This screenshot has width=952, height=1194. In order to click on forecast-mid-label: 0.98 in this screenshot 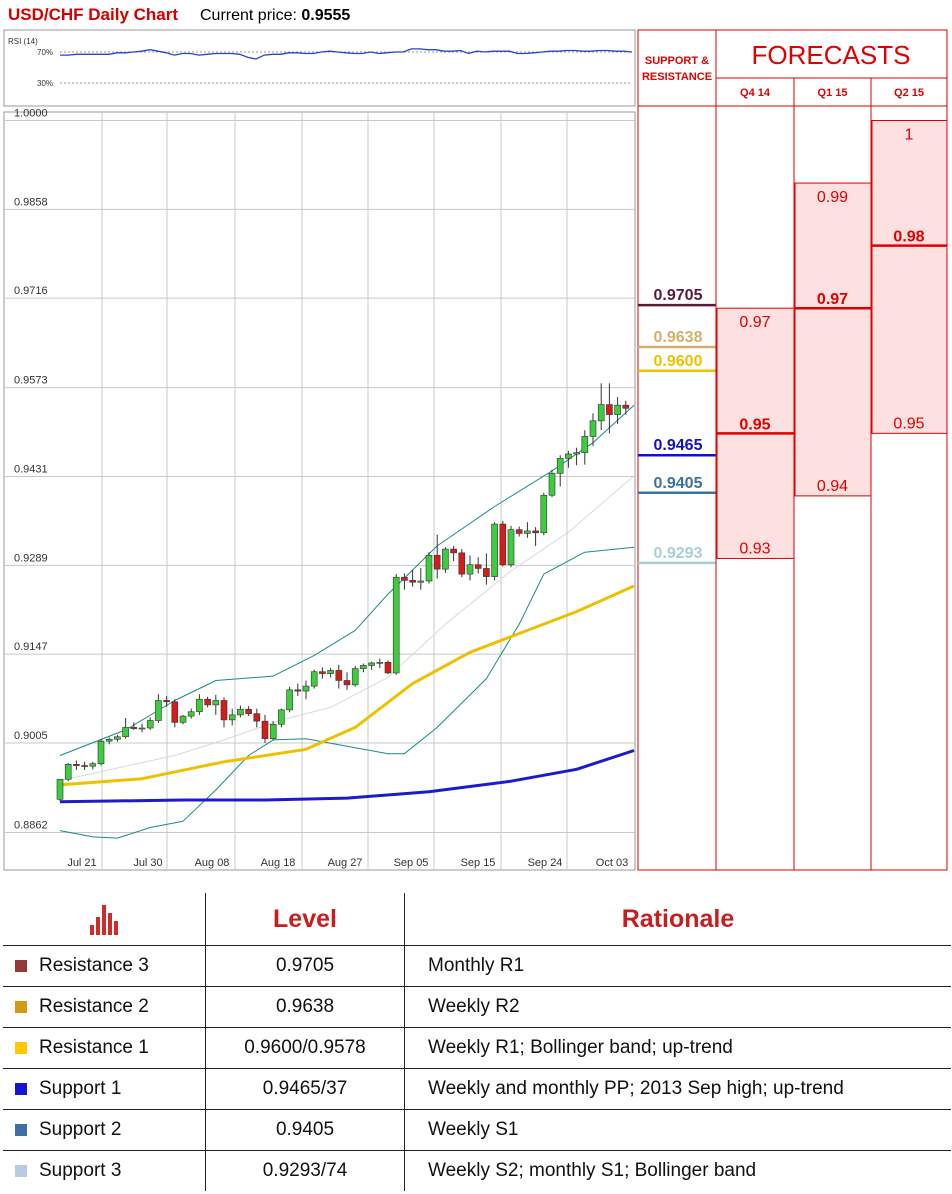, I will do `click(908, 237)`.